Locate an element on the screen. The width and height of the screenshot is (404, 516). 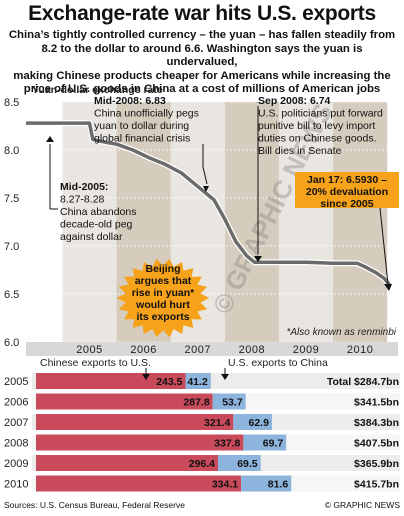
y-tick-label: 8.5 is located at coordinates (11, 103).